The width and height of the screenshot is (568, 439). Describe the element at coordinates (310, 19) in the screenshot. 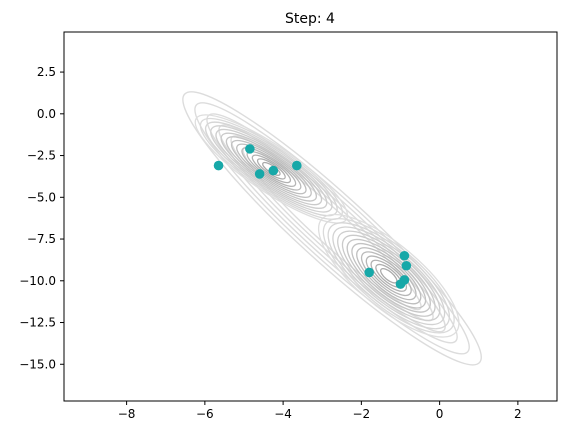

I see `chart-title: Step: 4` at that location.